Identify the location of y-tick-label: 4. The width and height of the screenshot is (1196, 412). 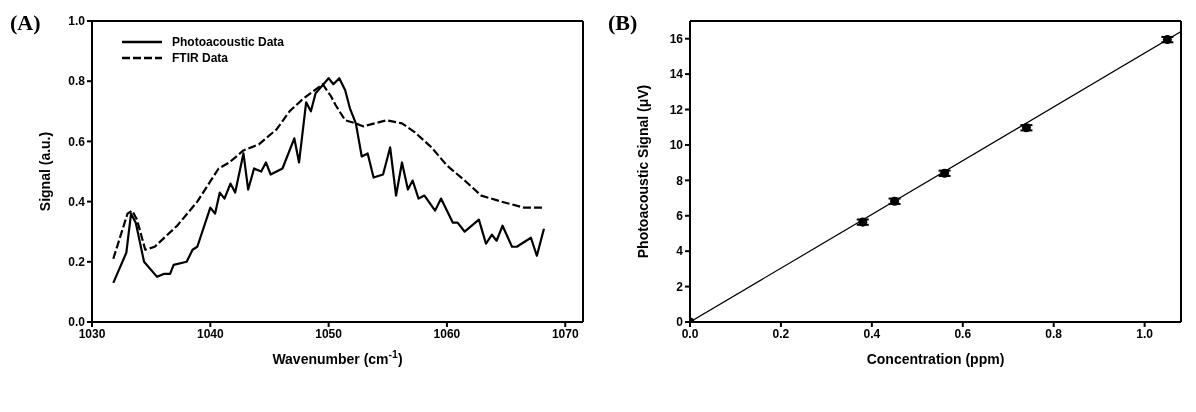
(680, 251).